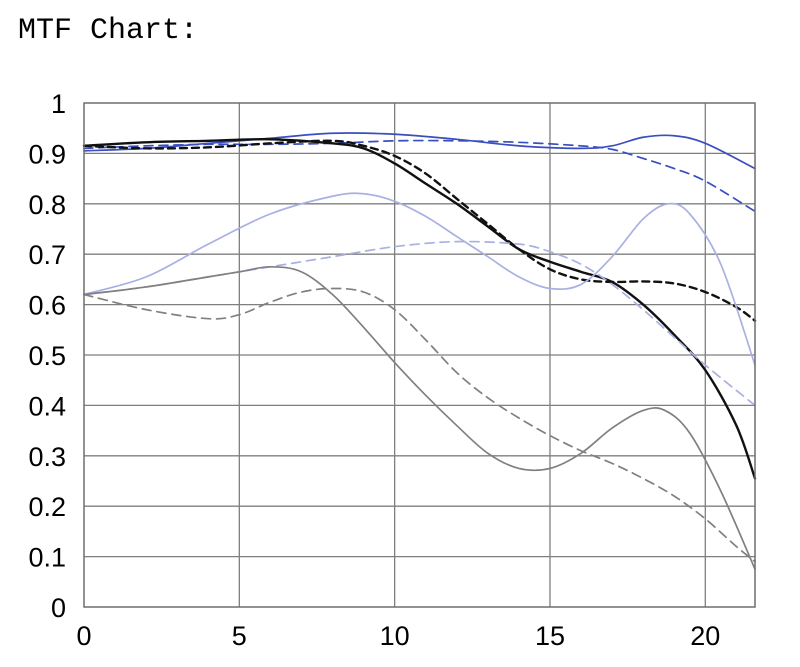 The height and width of the screenshot is (667, 800). I want to click on y-tick-label: 0.3, so click(47, 457).